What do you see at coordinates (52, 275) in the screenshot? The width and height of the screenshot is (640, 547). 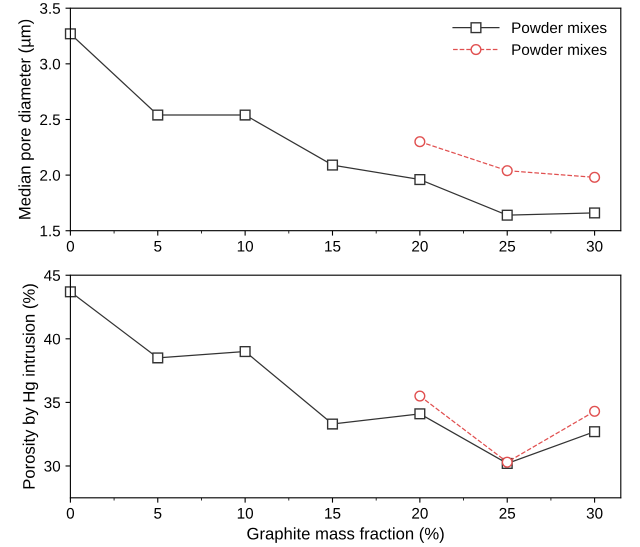 I see `y-tick-label: 45` at bounding box center [52, 275].